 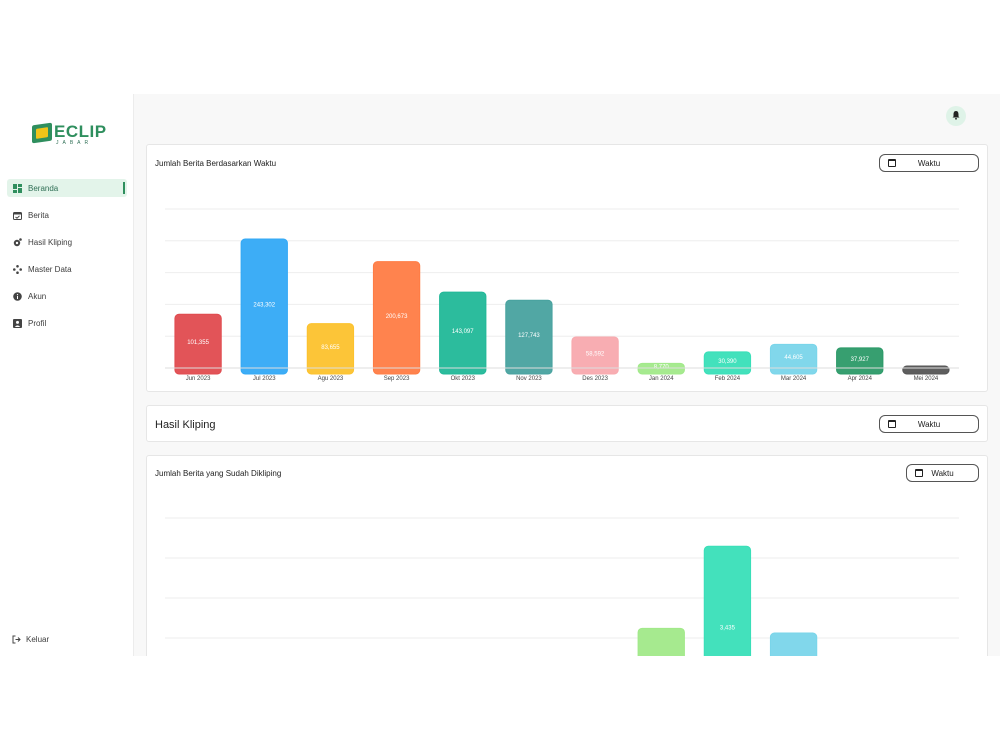 I want to click on x-tick-label: Agu 2023, so click(x=331, y=379).